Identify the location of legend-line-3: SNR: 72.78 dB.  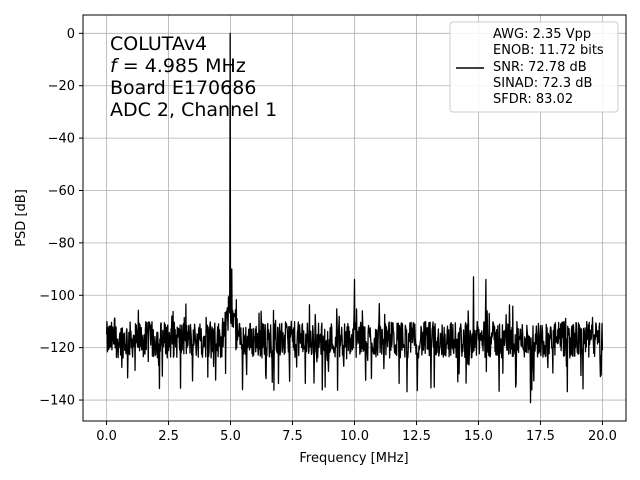
(540, 67).